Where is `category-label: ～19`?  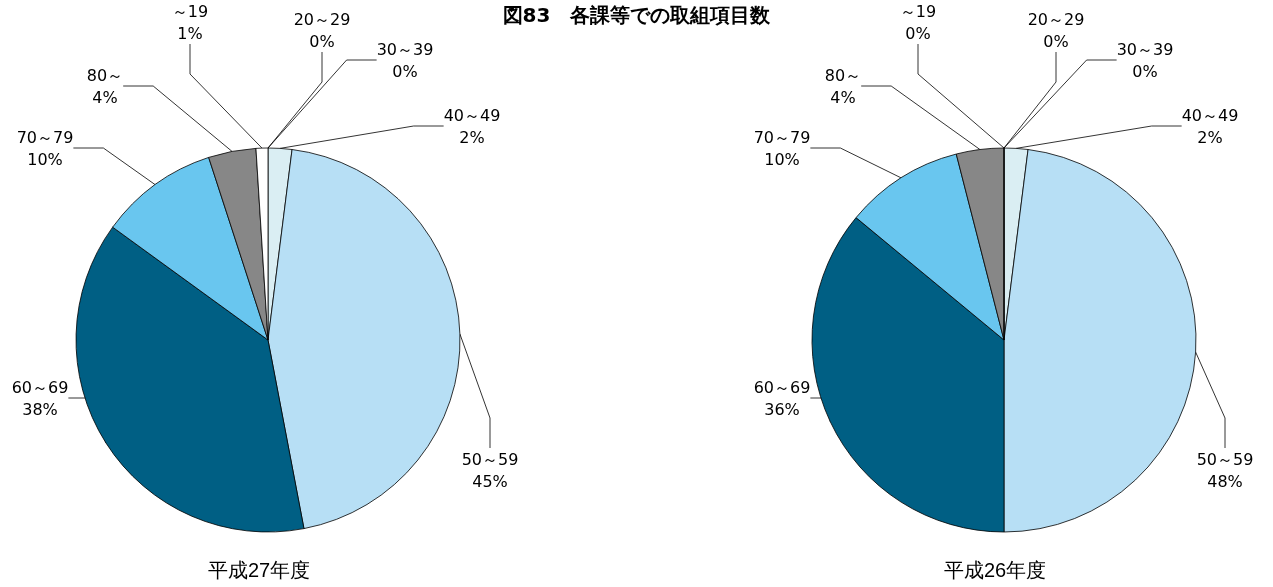
category-label: ～19 is located at coordinates (918, 11).